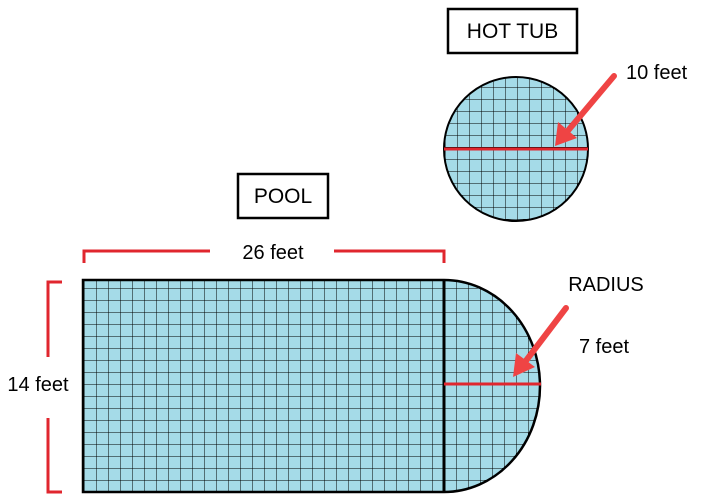  I want to click on hot-tub: HOT TUB 10 feet, so click(565, 114).